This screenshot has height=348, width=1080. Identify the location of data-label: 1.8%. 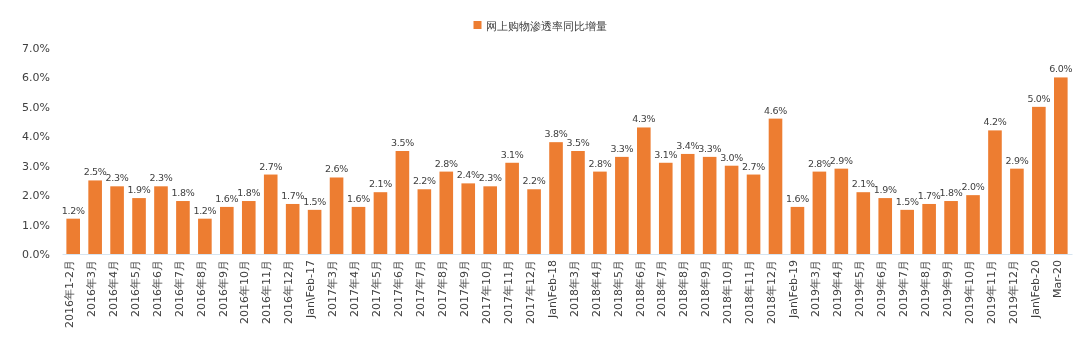
(951, 193).